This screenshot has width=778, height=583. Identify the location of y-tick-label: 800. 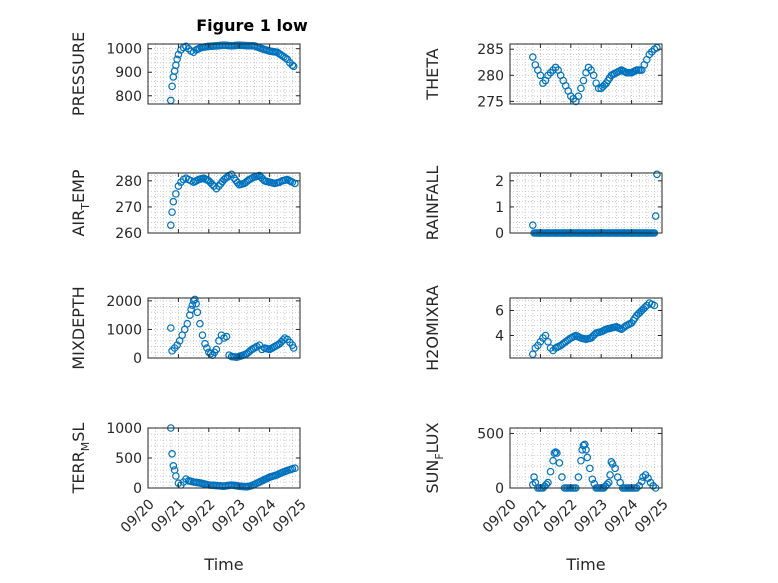
(128, 97).